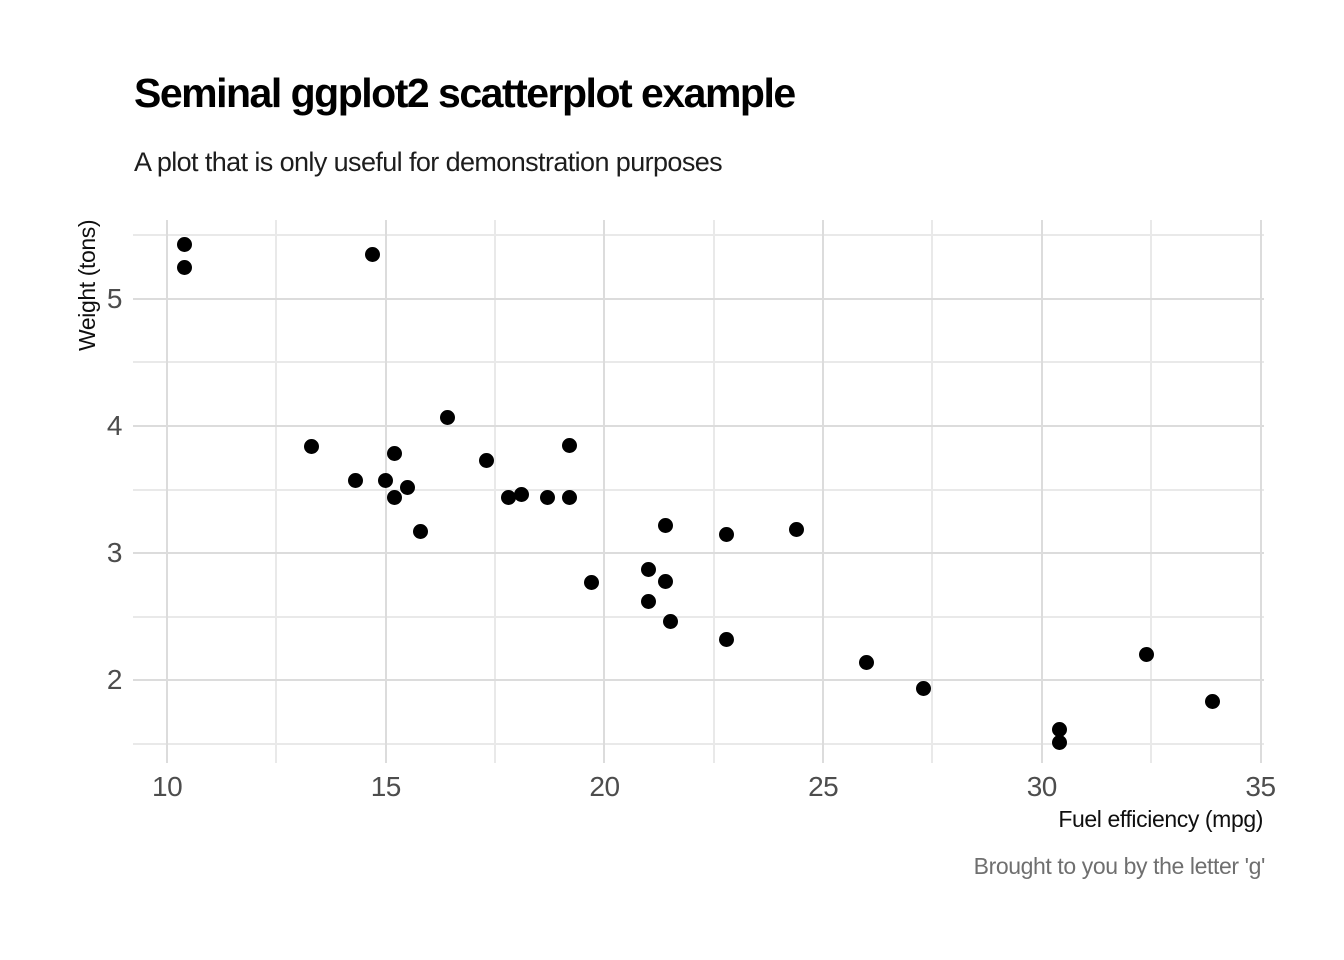 This screenshot has height=960, width=1344. Describe the element at coordinates (823, 786) in the screenshot. I see `x-tick-label: 25` at that location.